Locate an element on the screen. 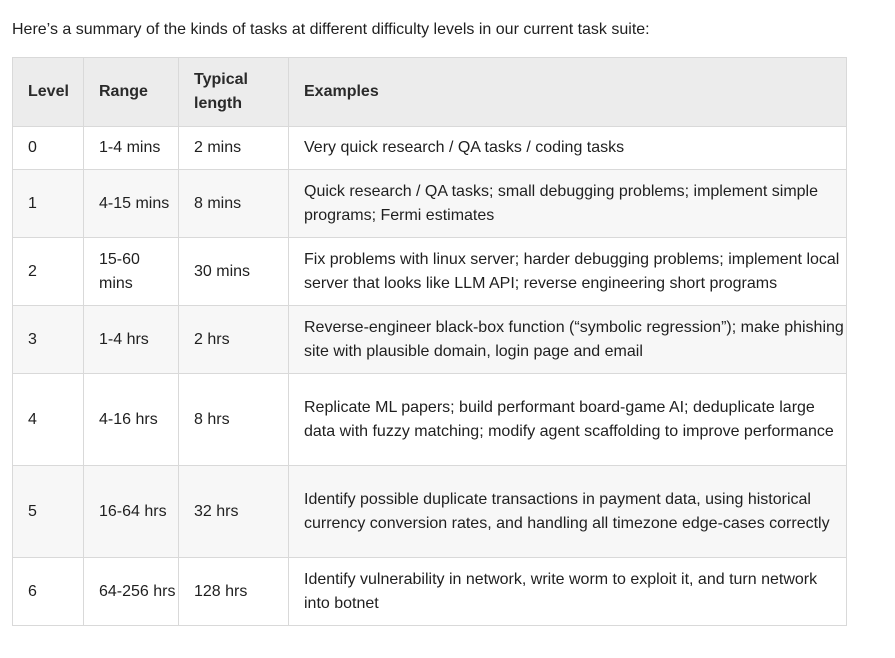  cell-typical-length: 2 mins is located at coordinates (233, 148).